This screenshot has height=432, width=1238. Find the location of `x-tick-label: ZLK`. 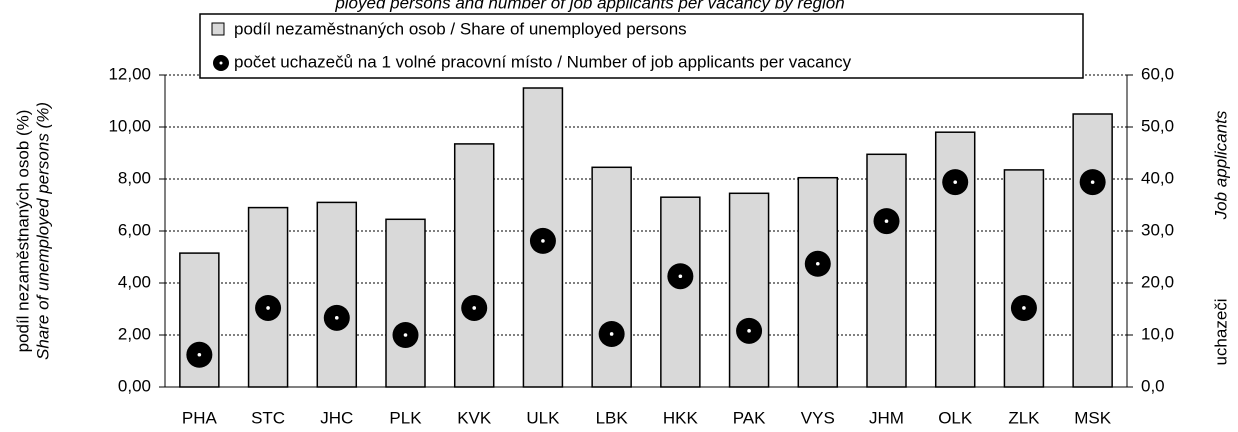

x-tick-label: ZLK is located at coordinates (1024, 417).